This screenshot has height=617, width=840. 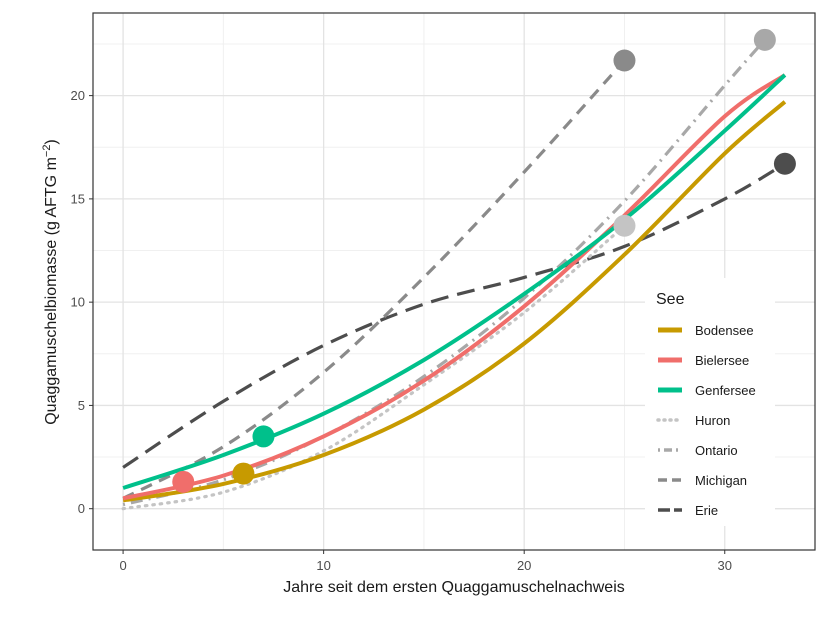 I want to click on y-axis-title: Quaggamuschelbiomasse (g AFTG m−2), so click(x=50, y=282).